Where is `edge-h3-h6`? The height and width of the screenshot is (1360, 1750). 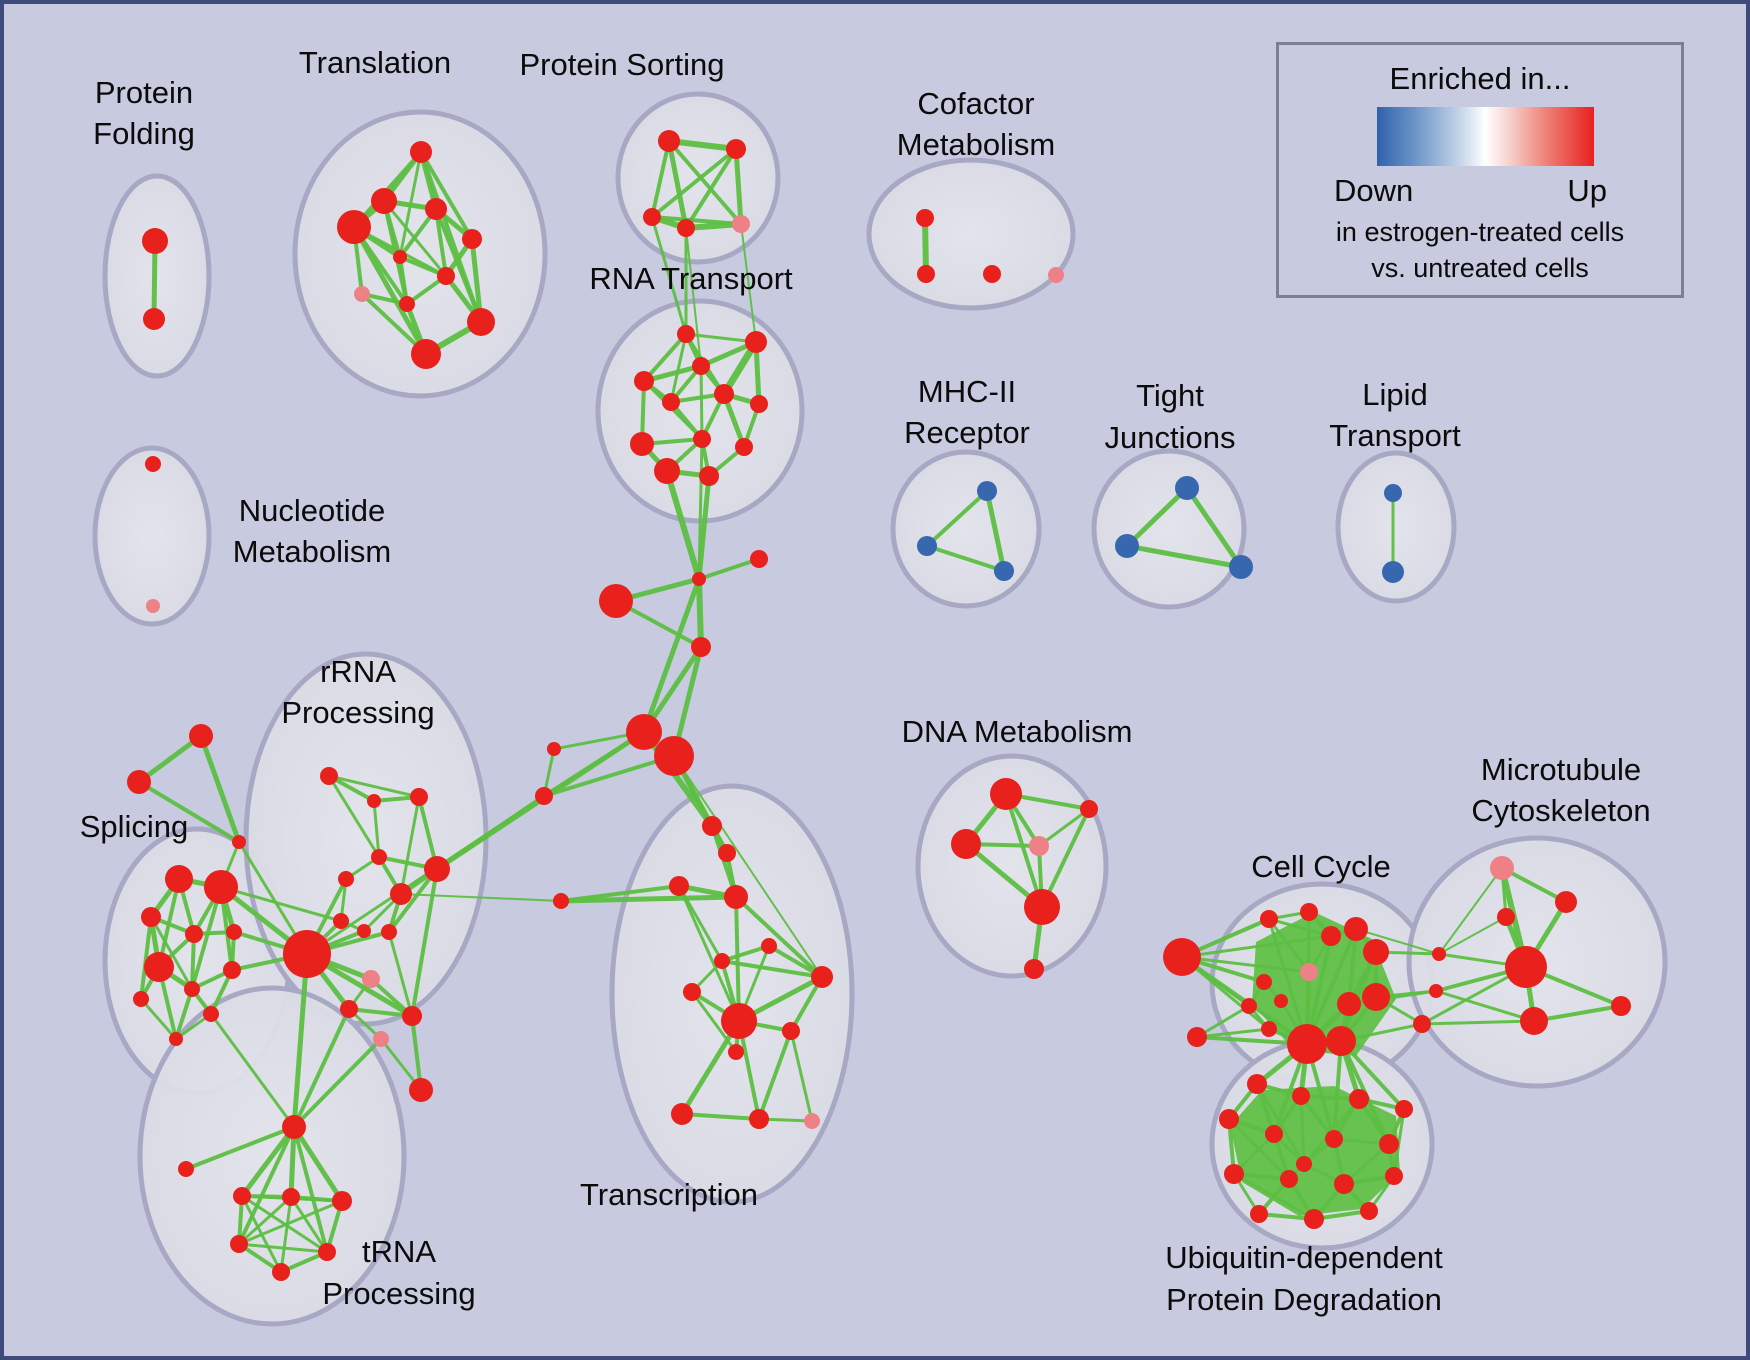
edge-h3-h6 is located at coordinates (309, 1224).